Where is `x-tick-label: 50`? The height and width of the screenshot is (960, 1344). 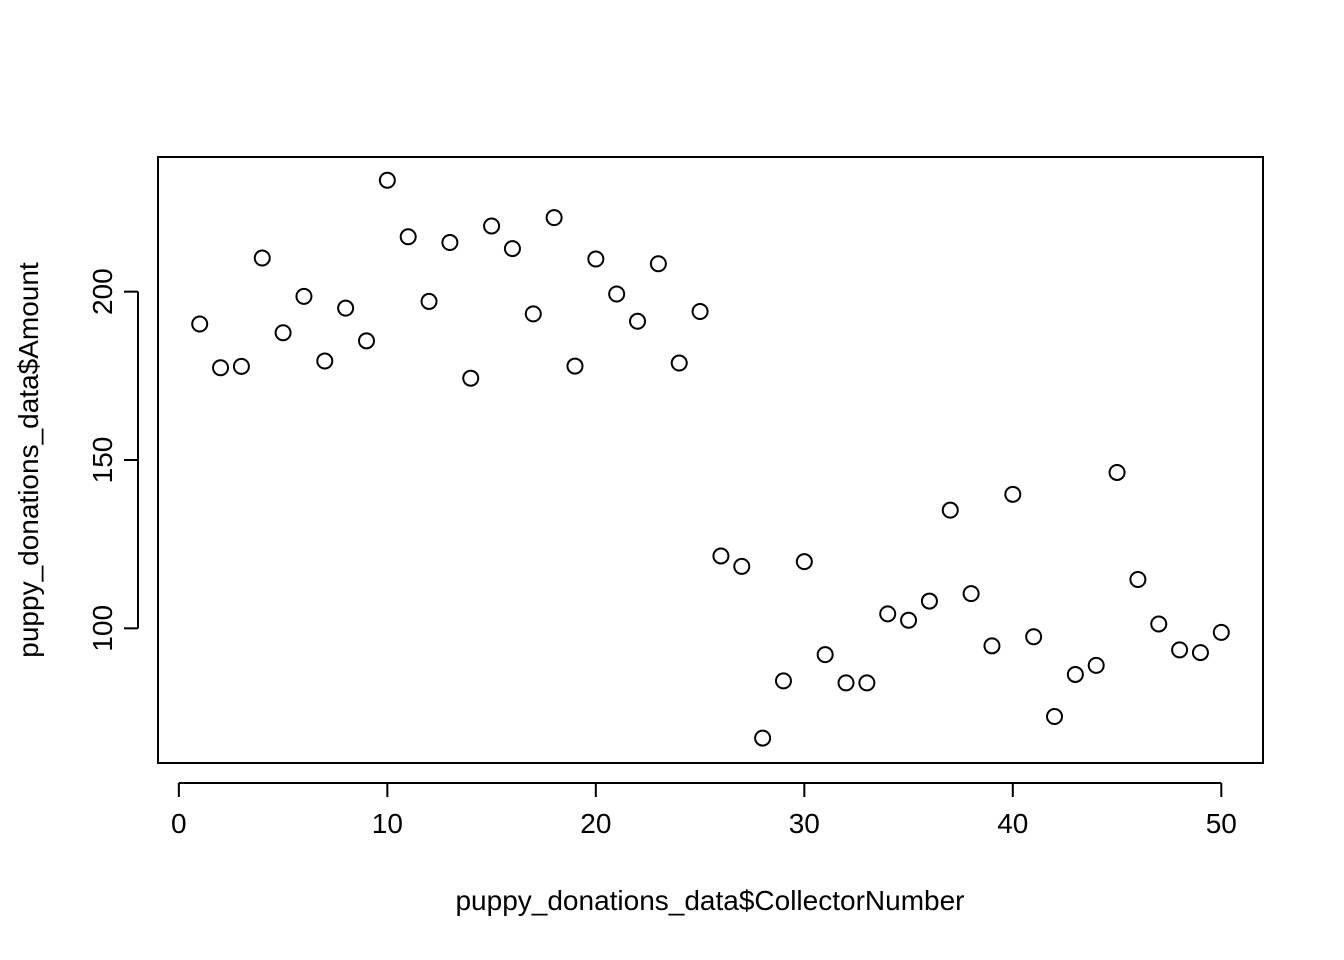 x-tick-label: 50 is located at coordinates (1221, 823).